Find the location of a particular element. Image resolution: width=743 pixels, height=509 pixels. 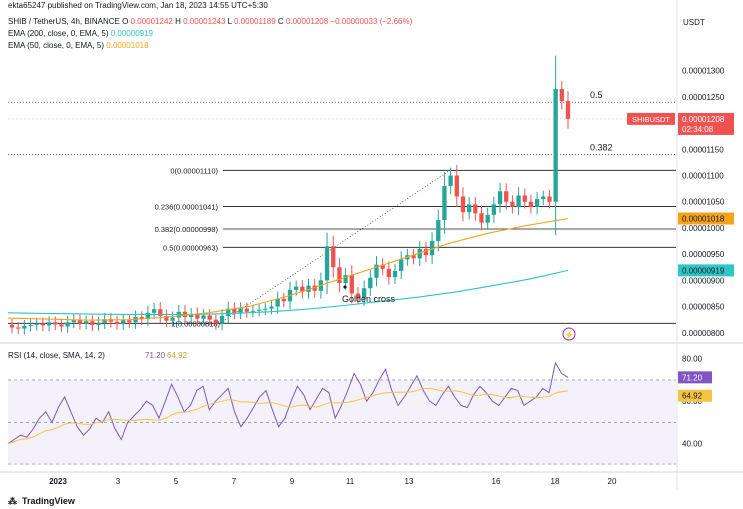

rsi-legend-value: 71.20 is located at coordinates (155, 355).